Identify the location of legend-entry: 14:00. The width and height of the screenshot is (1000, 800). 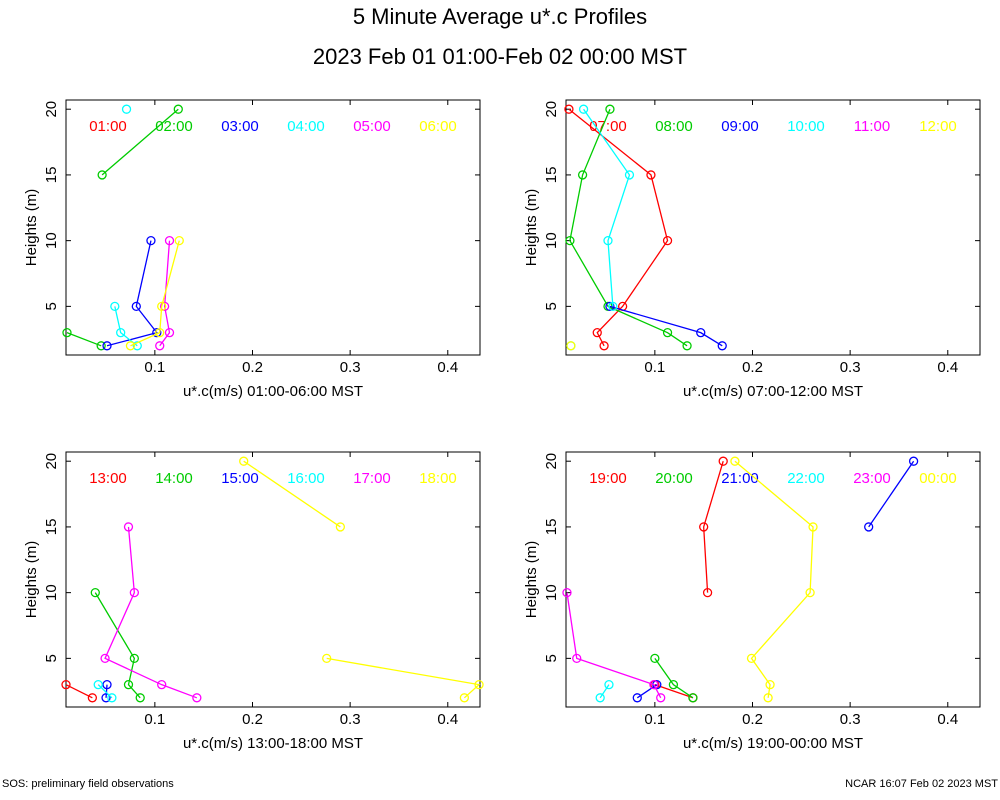
(174, 478).